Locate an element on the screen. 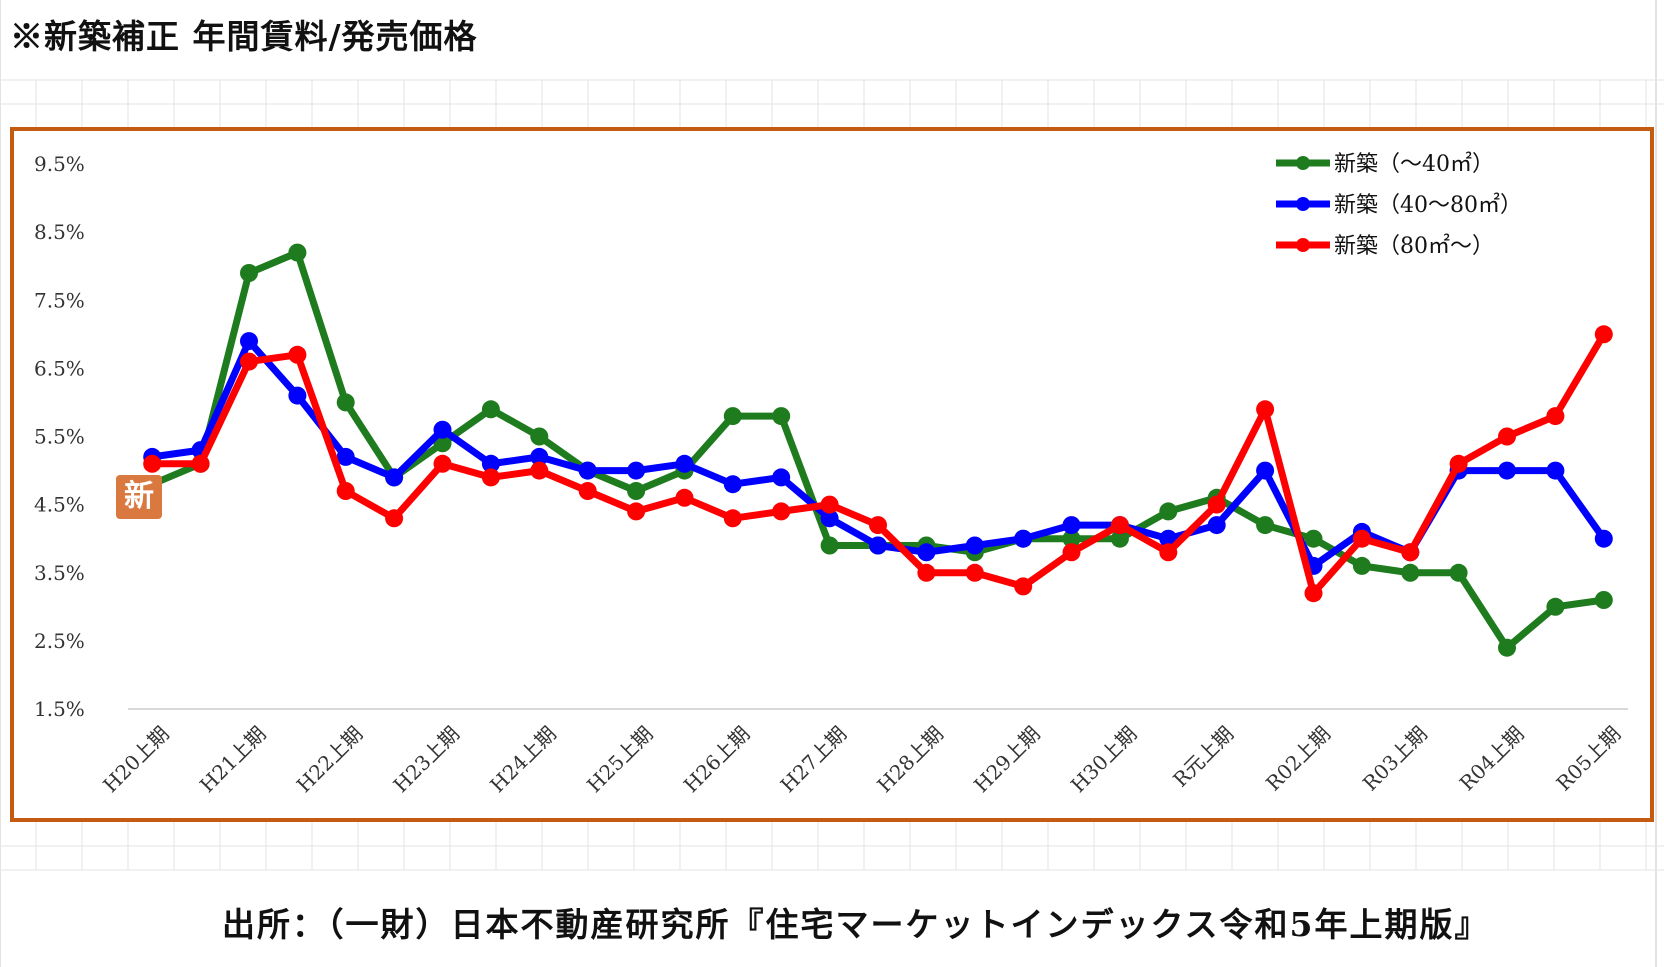  y-tick-label: 5.5% is located at coordinates (59, 437).